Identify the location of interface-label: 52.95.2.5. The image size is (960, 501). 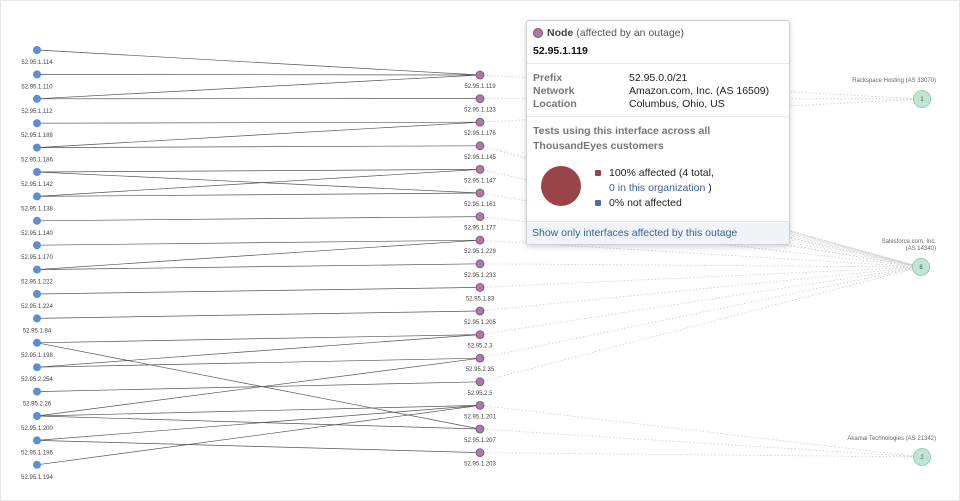
(480, 394).